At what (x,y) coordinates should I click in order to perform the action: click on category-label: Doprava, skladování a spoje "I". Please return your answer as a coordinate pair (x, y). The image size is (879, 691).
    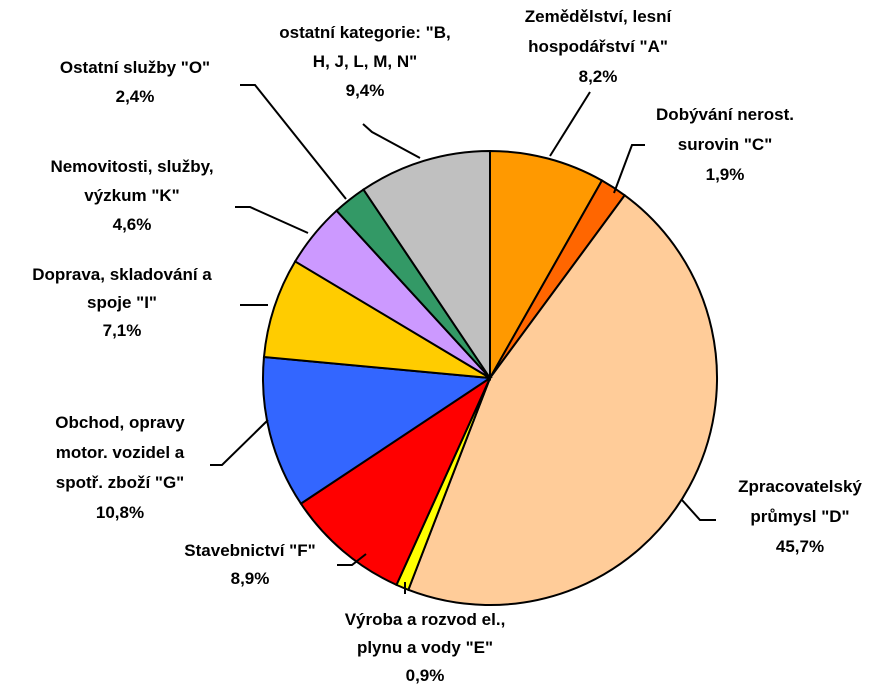
    Looking at the image, I should click on (122, 288).